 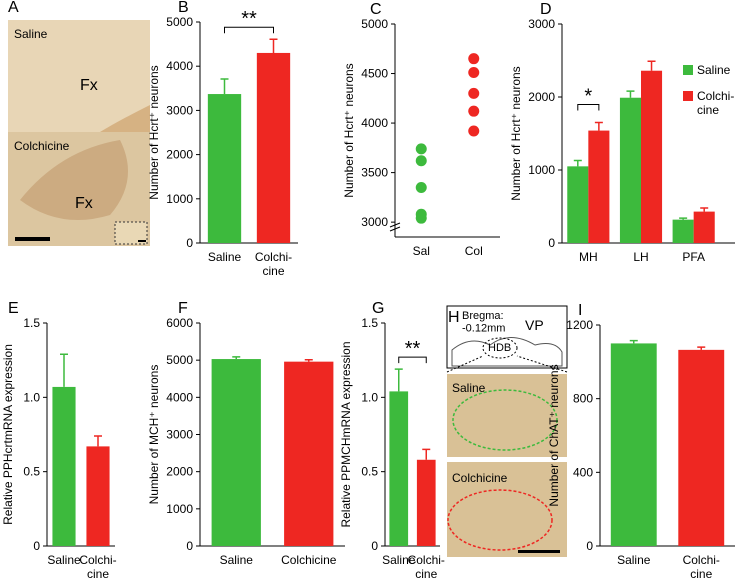 I want to click on y-tick-label: 1.0, so click(x=31, y=397).